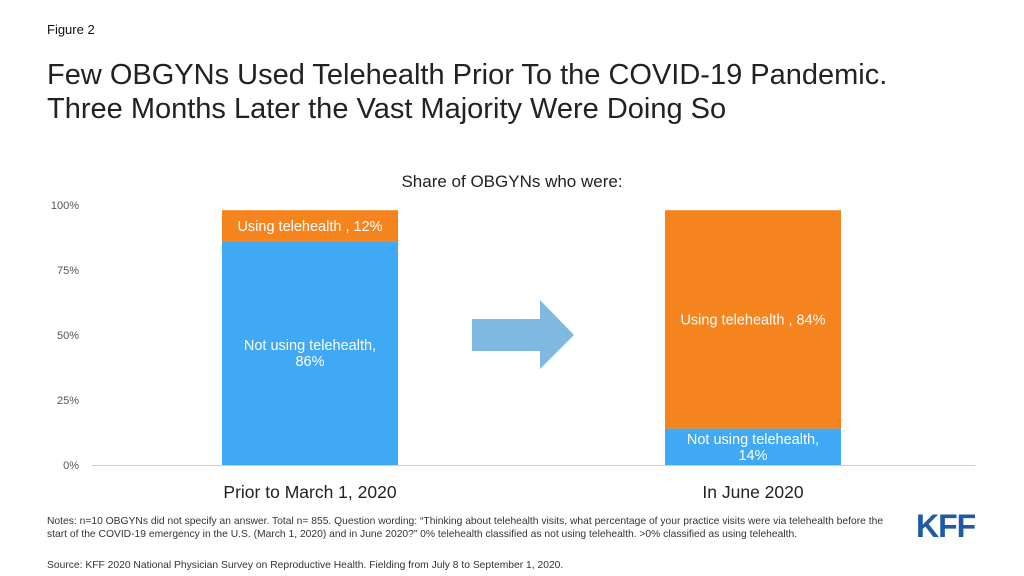 This screenshot has width=1024, height=576. Describe the element at coordinates (68, 336) in the screenshot. I see `y-tick-label: 50%` at that location.